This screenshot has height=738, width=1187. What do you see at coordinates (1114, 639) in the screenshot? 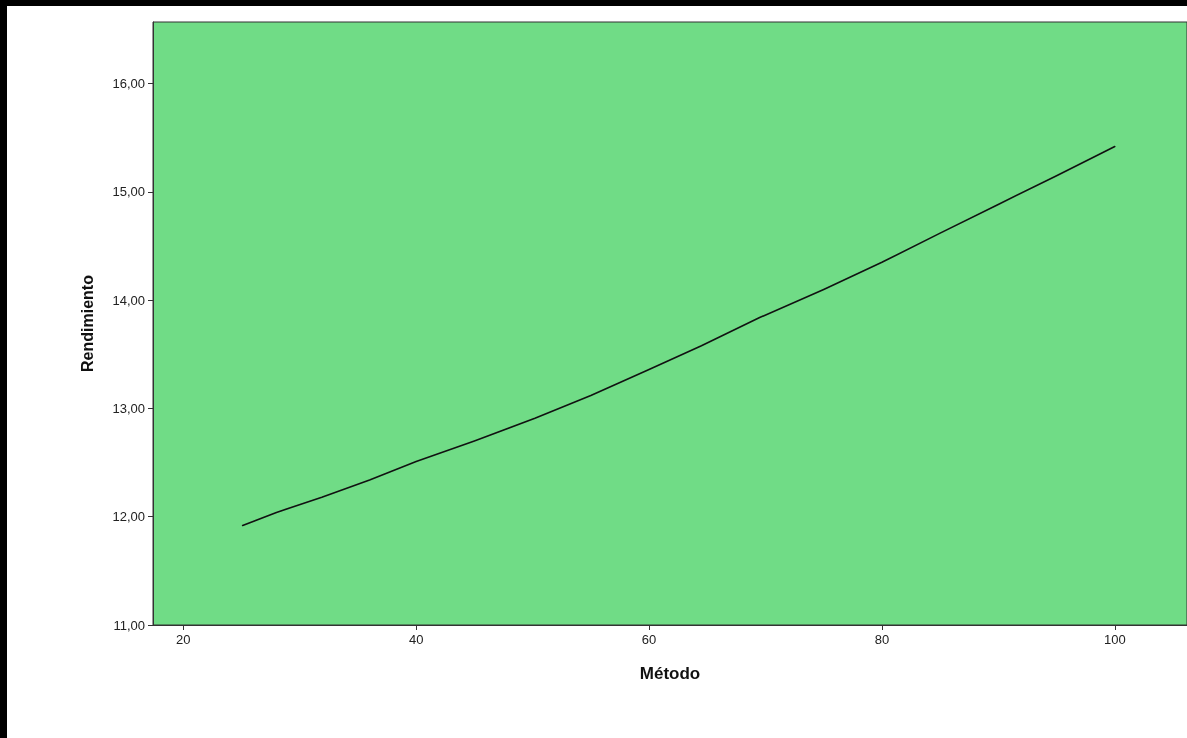
I see `x-tick-label: 100` at bounding box center [1114, 639].